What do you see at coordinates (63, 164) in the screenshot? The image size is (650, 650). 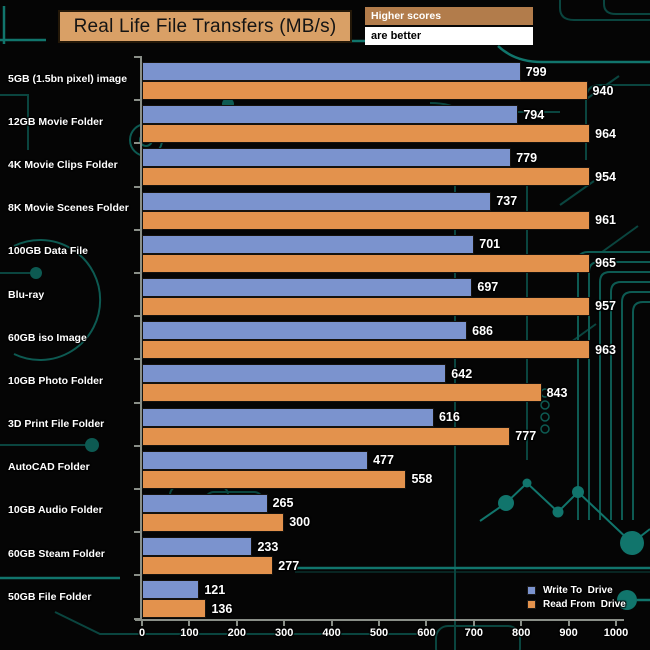 I see `category-label: 4K Movie Clips Folder` at bounding box center [63, 164].